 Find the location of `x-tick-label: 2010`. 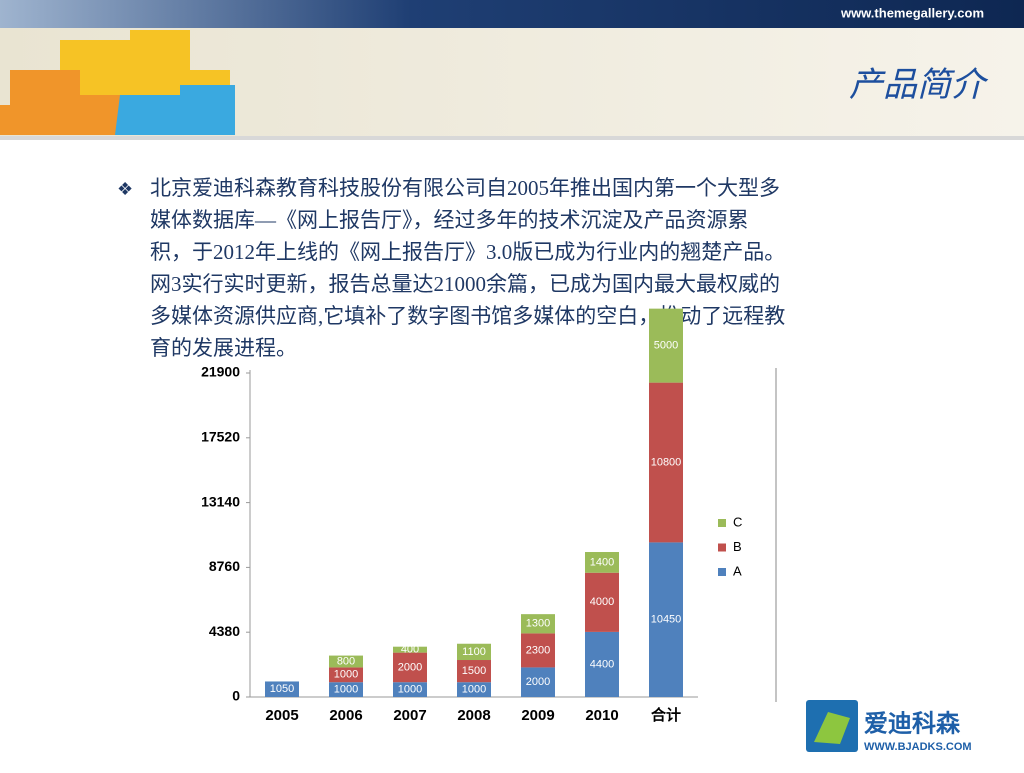

x-tick-label: 2010 is located at coordinates (601, 715).